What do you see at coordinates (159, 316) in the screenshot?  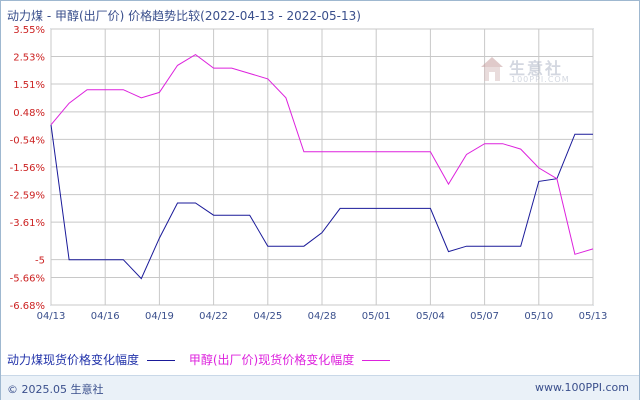 I see `x-tick-label: 04/19` at bounding box center [159, 316].